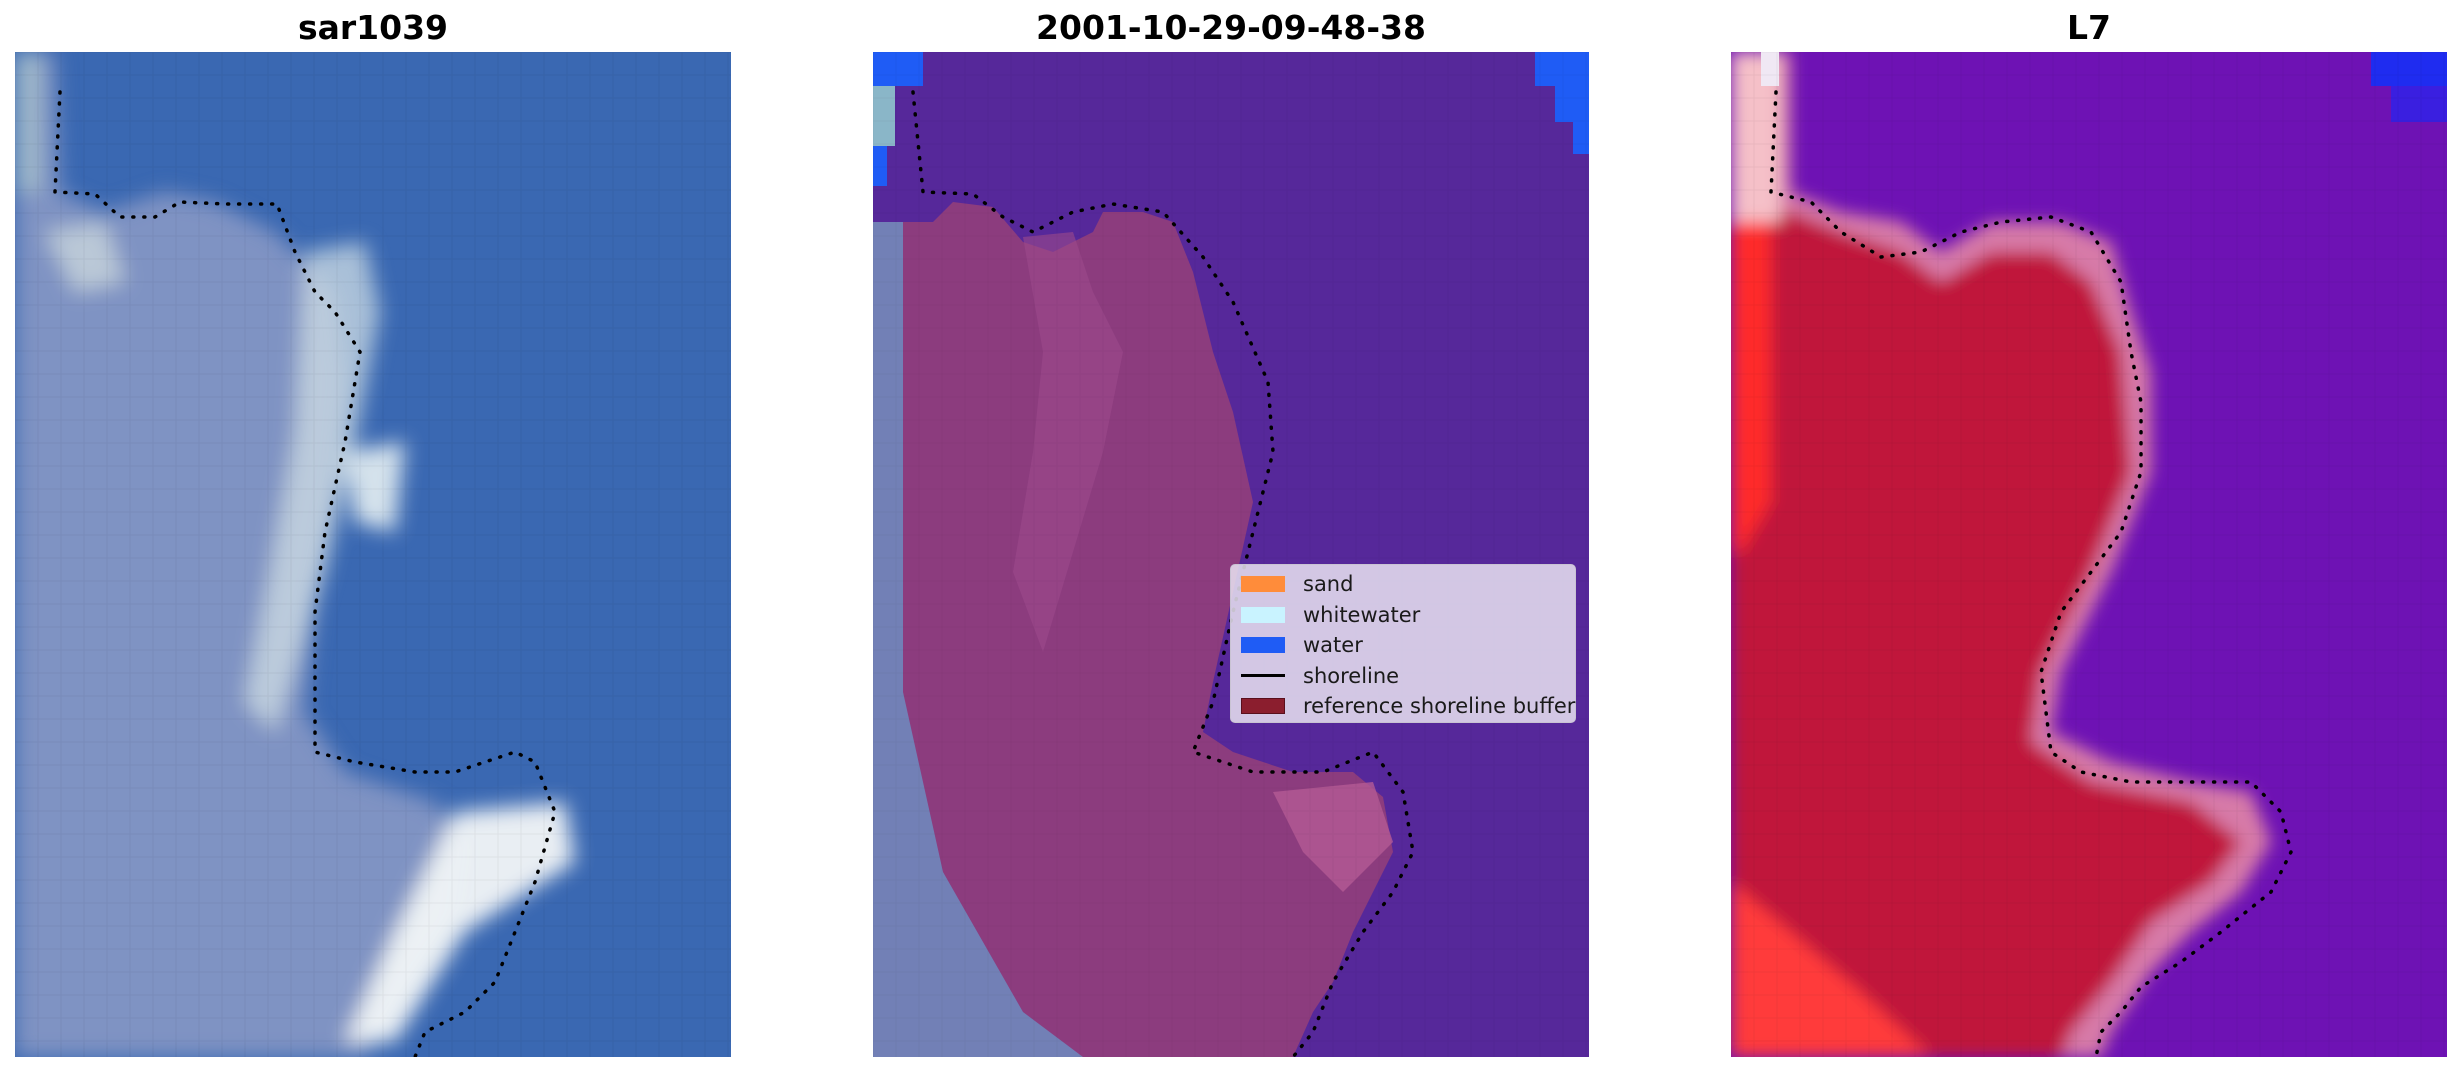 This screenshot has height=1072, width=2460. I want to click on panel-title-rgb: sar1039, so click(373, 27).